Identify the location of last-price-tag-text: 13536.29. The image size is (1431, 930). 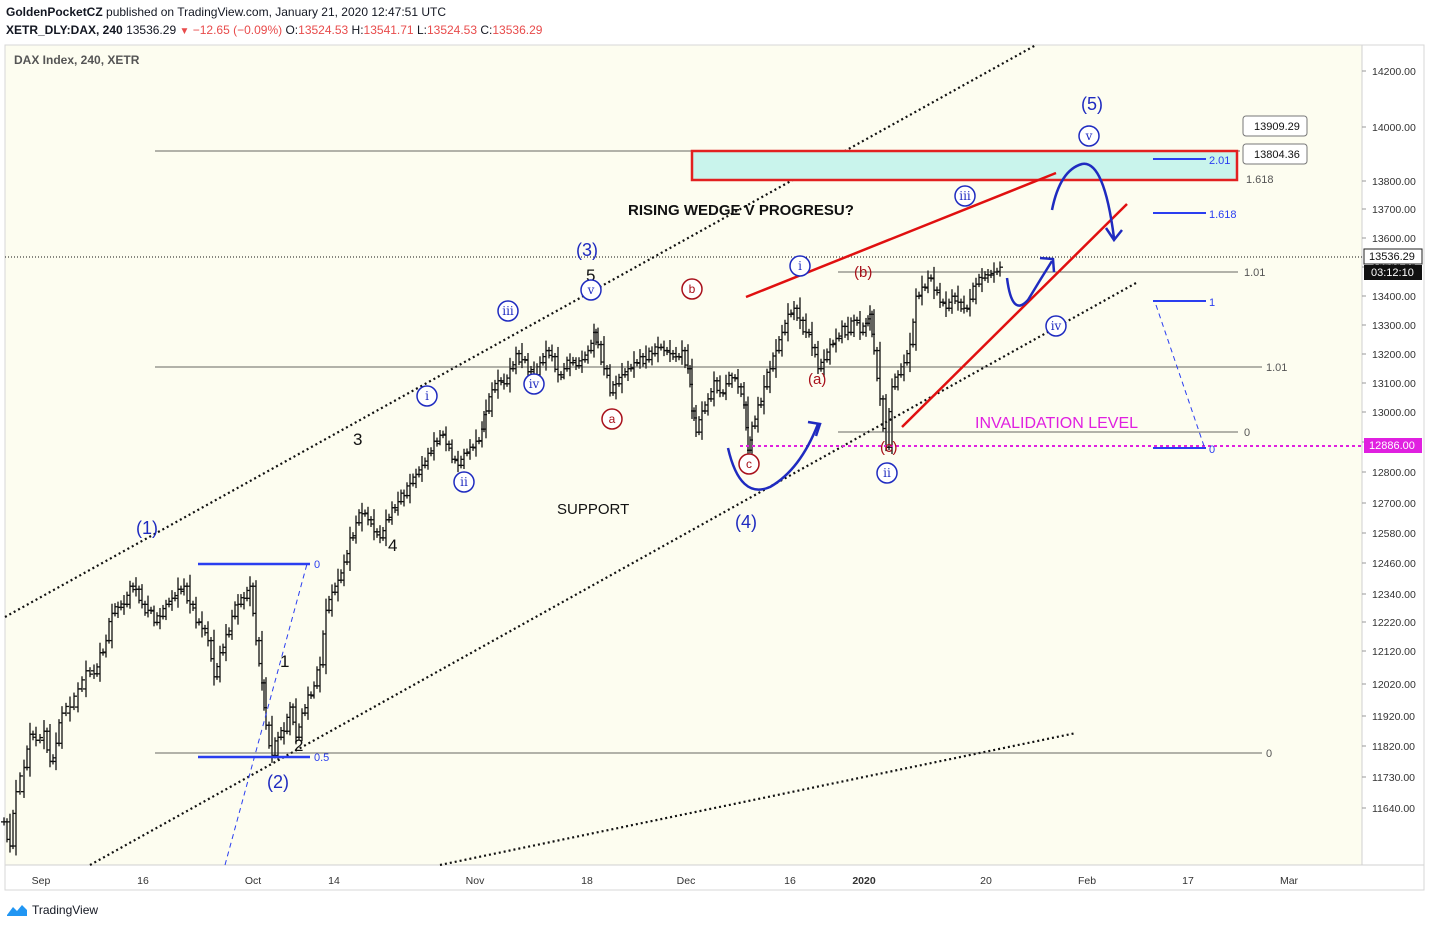
(1392, 257).